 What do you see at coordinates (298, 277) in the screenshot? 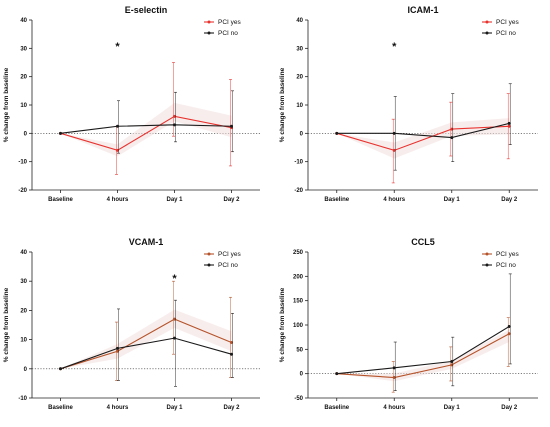
I see `y-tick-label: 200` at bounding box center [298, 277].